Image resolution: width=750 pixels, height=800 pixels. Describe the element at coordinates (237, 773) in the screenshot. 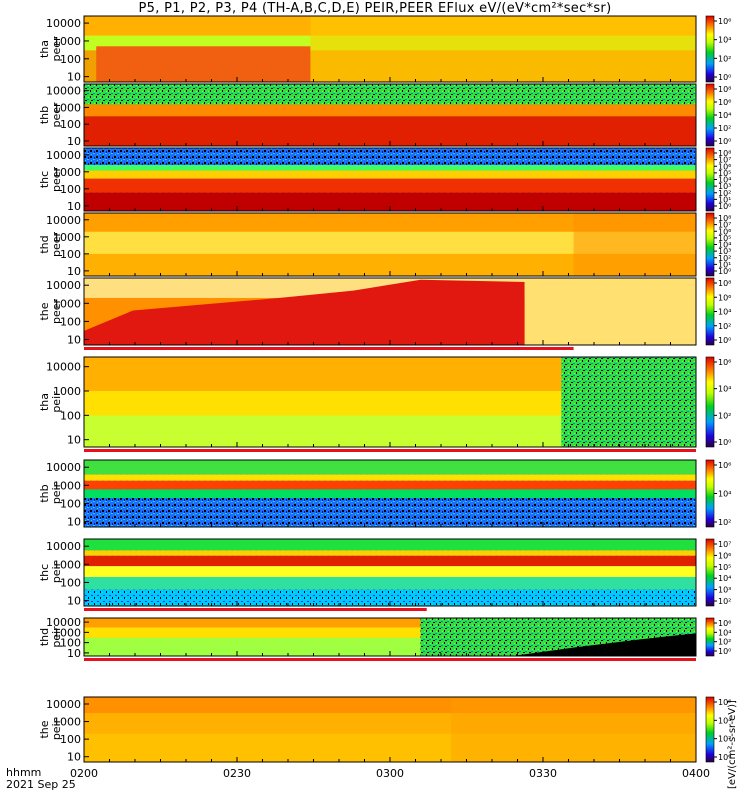

I see `x-tick-label: 0230` at that location.